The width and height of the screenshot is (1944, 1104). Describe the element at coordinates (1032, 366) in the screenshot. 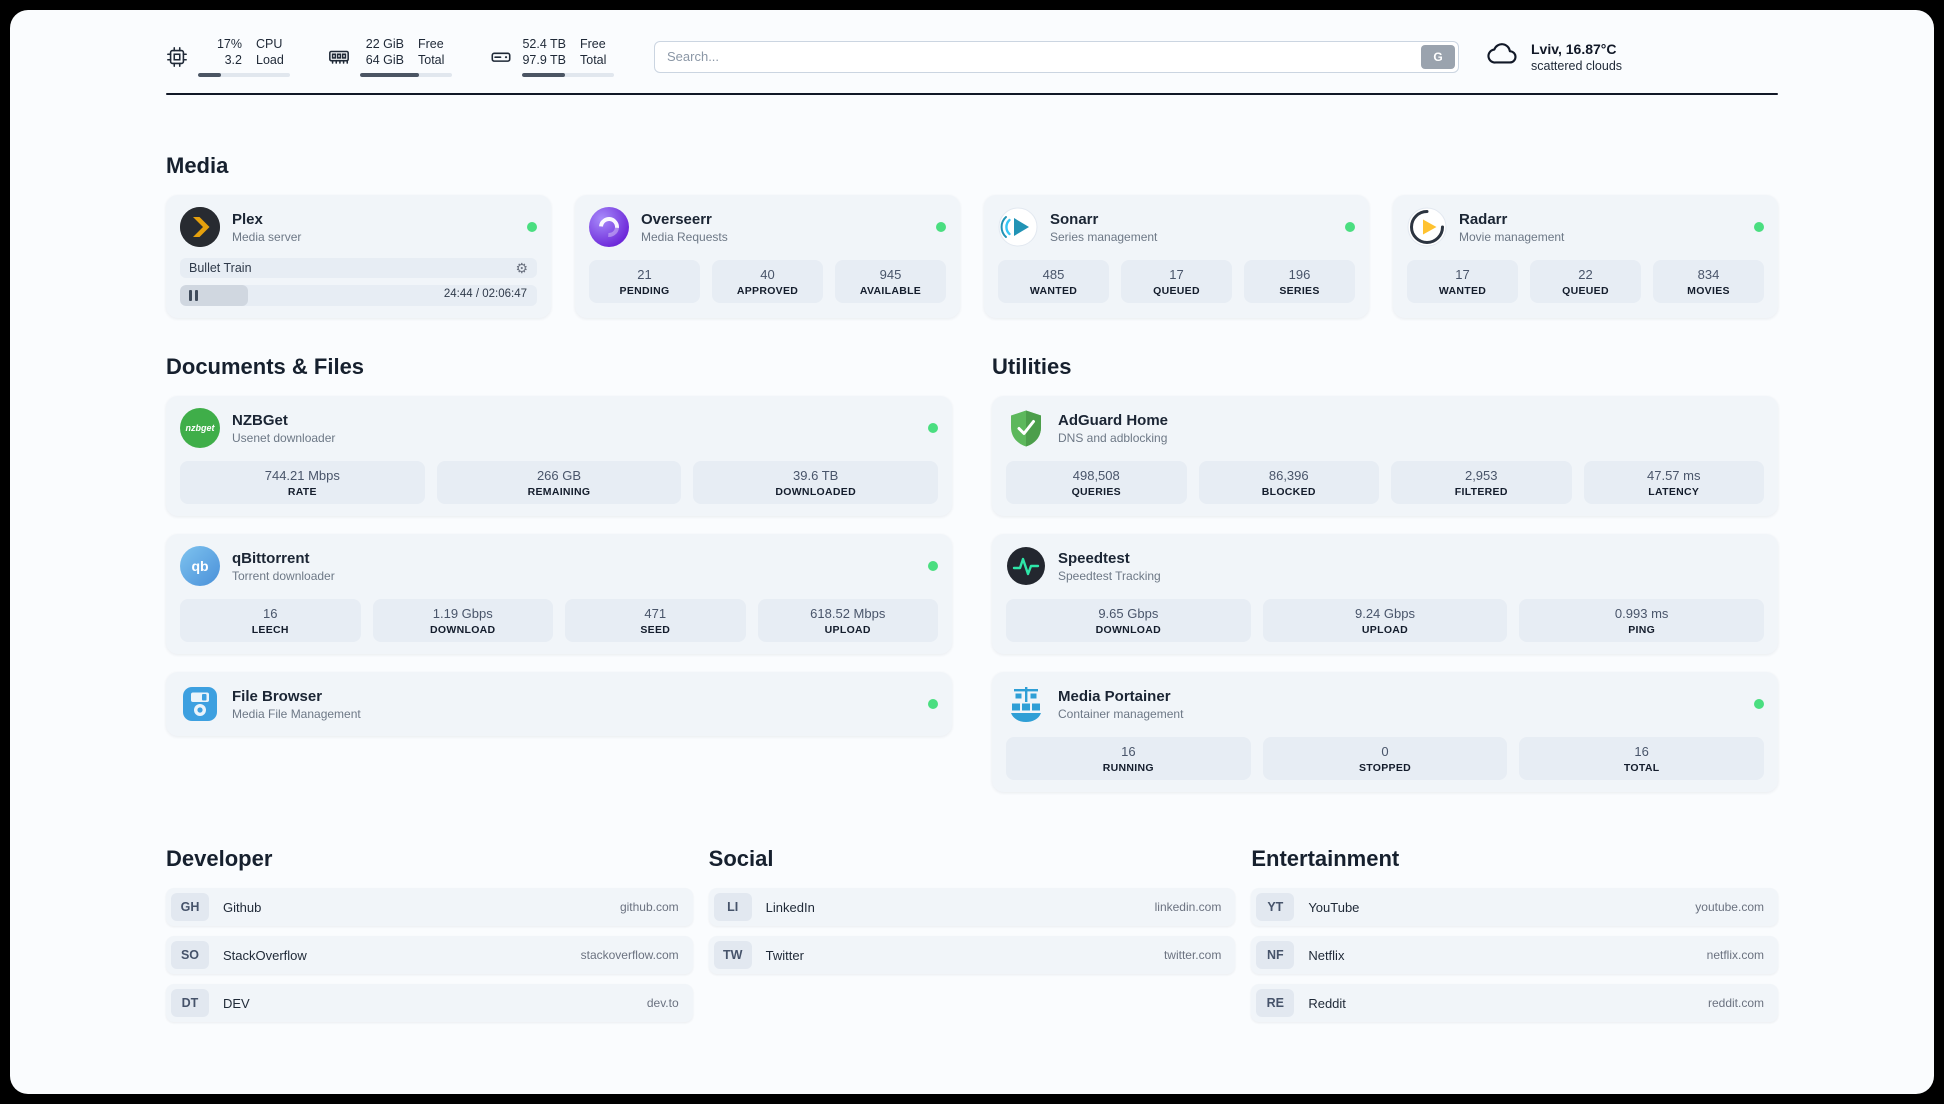

I see `section-title-utilities: Utilities` at that location.